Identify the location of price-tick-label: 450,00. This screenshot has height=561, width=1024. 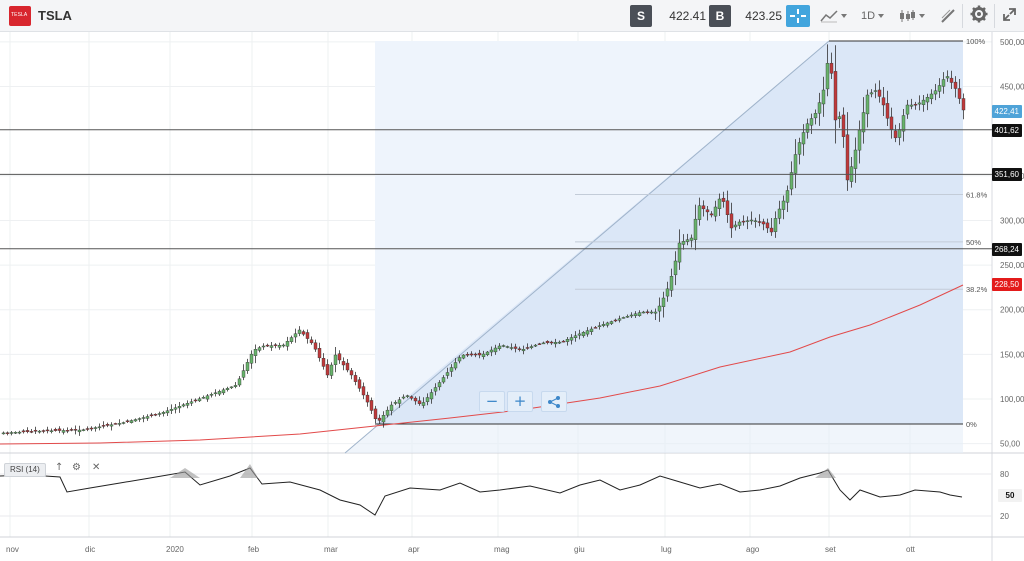
(1012, 87).